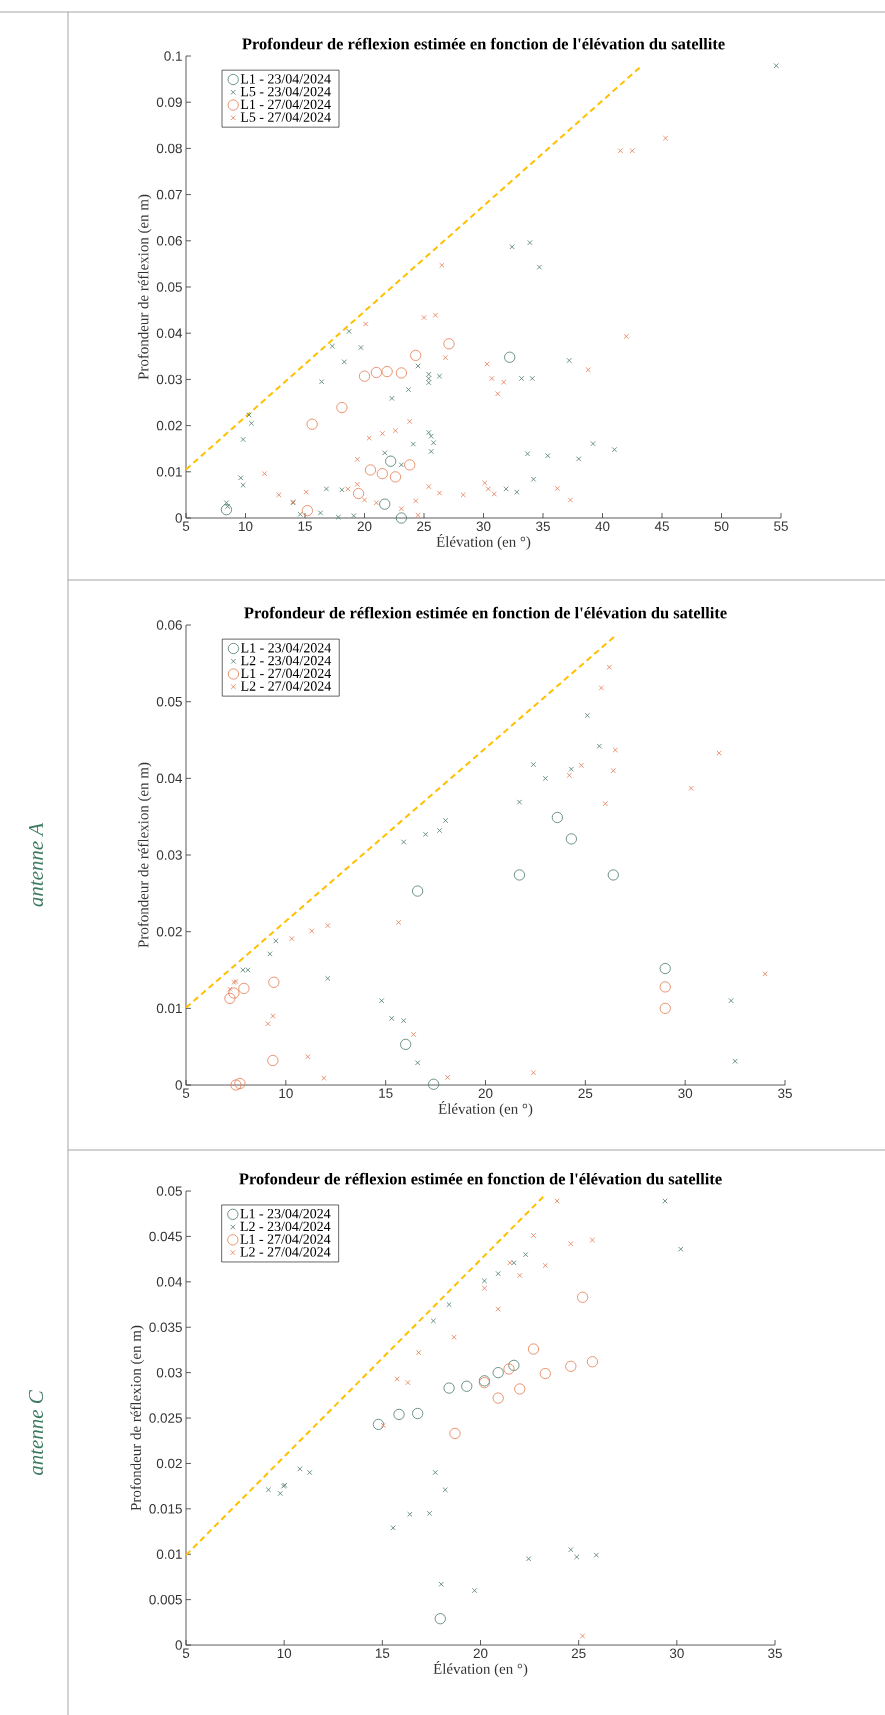 The width and height of the screenshot is (885, 1715). Describe the element at coordinates (661, 526) in the screenshot. I see `x-tick-label: 45` at that location.